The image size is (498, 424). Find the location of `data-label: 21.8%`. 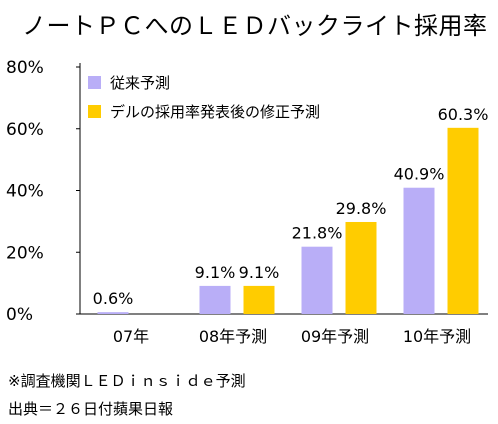

data-label: 21.8% is located at coordinates (317, 233).